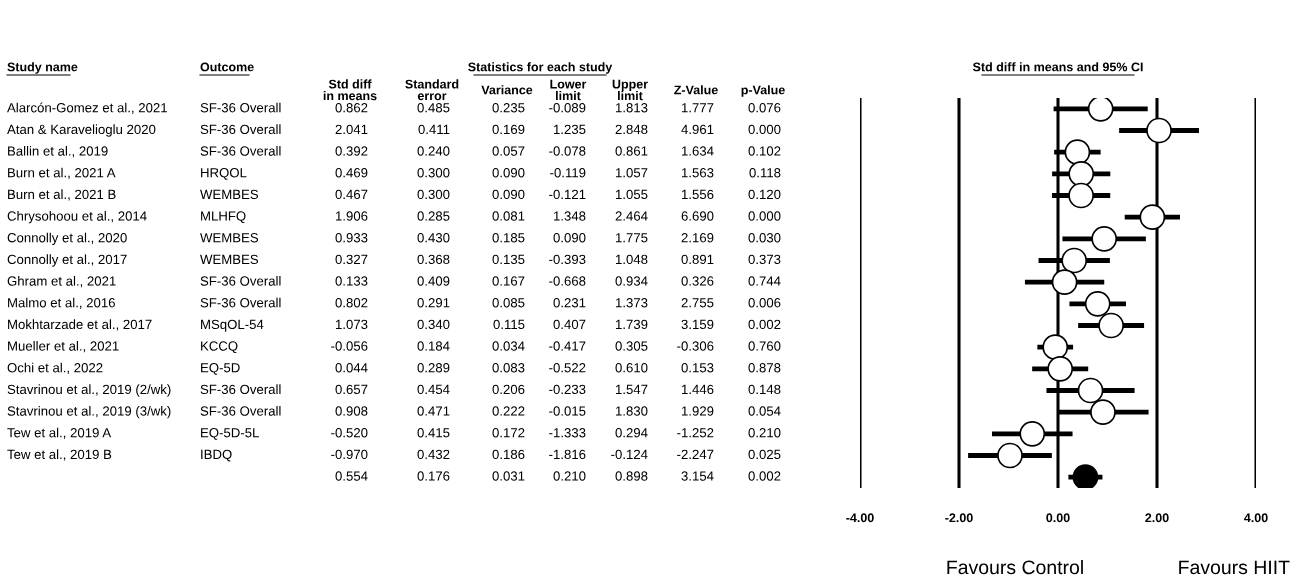  Describe the element at coordinates (351, 259) in the screenshot. I see `text: 0.327` at that location.